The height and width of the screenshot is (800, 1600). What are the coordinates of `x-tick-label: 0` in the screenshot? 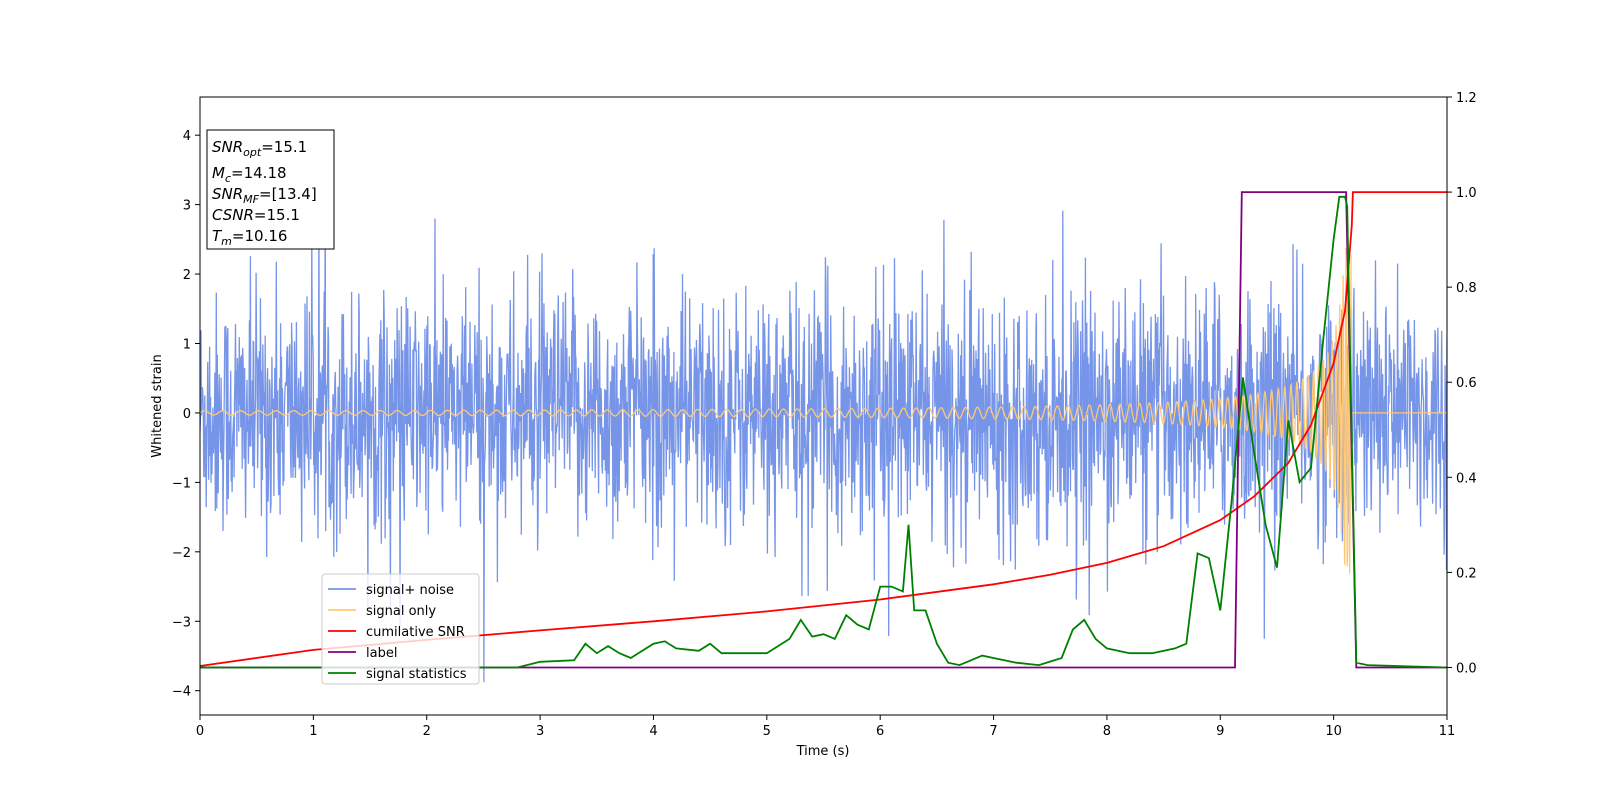 It's located at (200, 731).